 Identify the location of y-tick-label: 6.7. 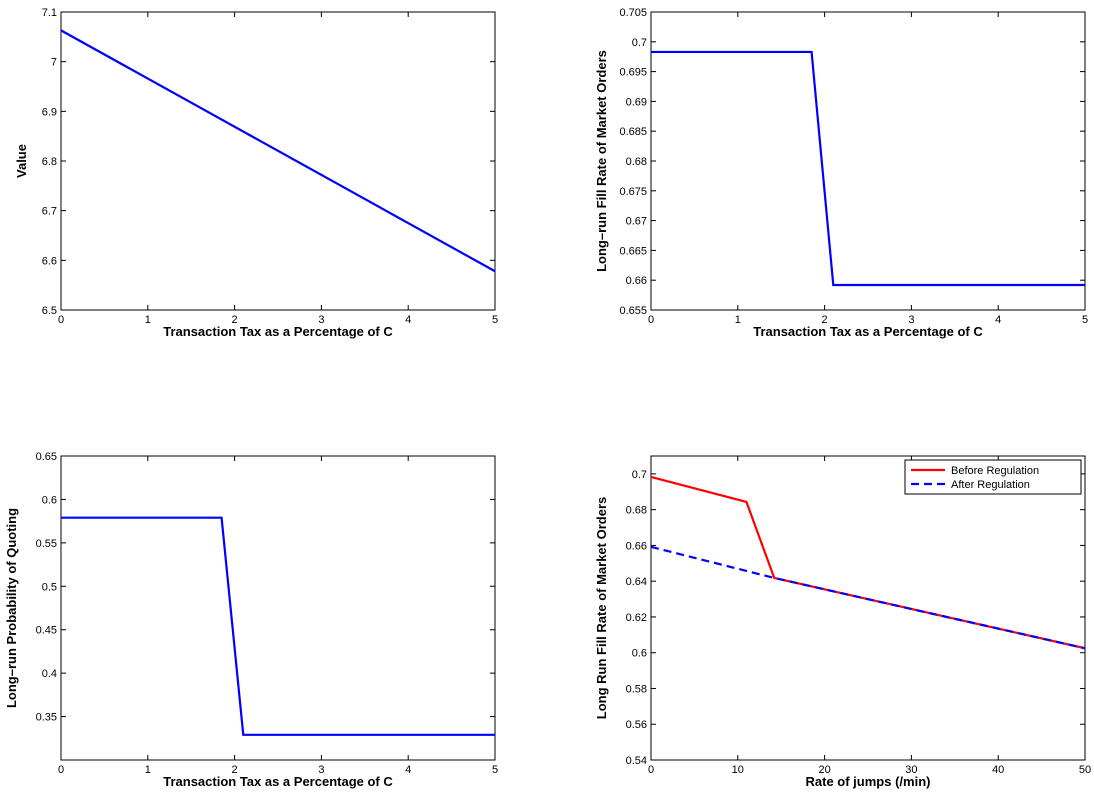
(49, 212).